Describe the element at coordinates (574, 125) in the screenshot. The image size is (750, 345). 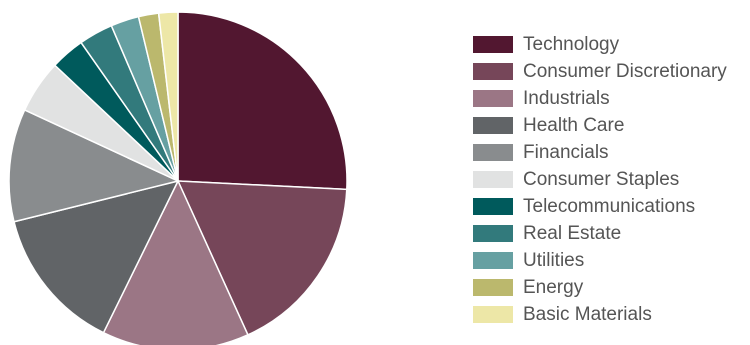
I see `legend-label: Health Care` at that location.